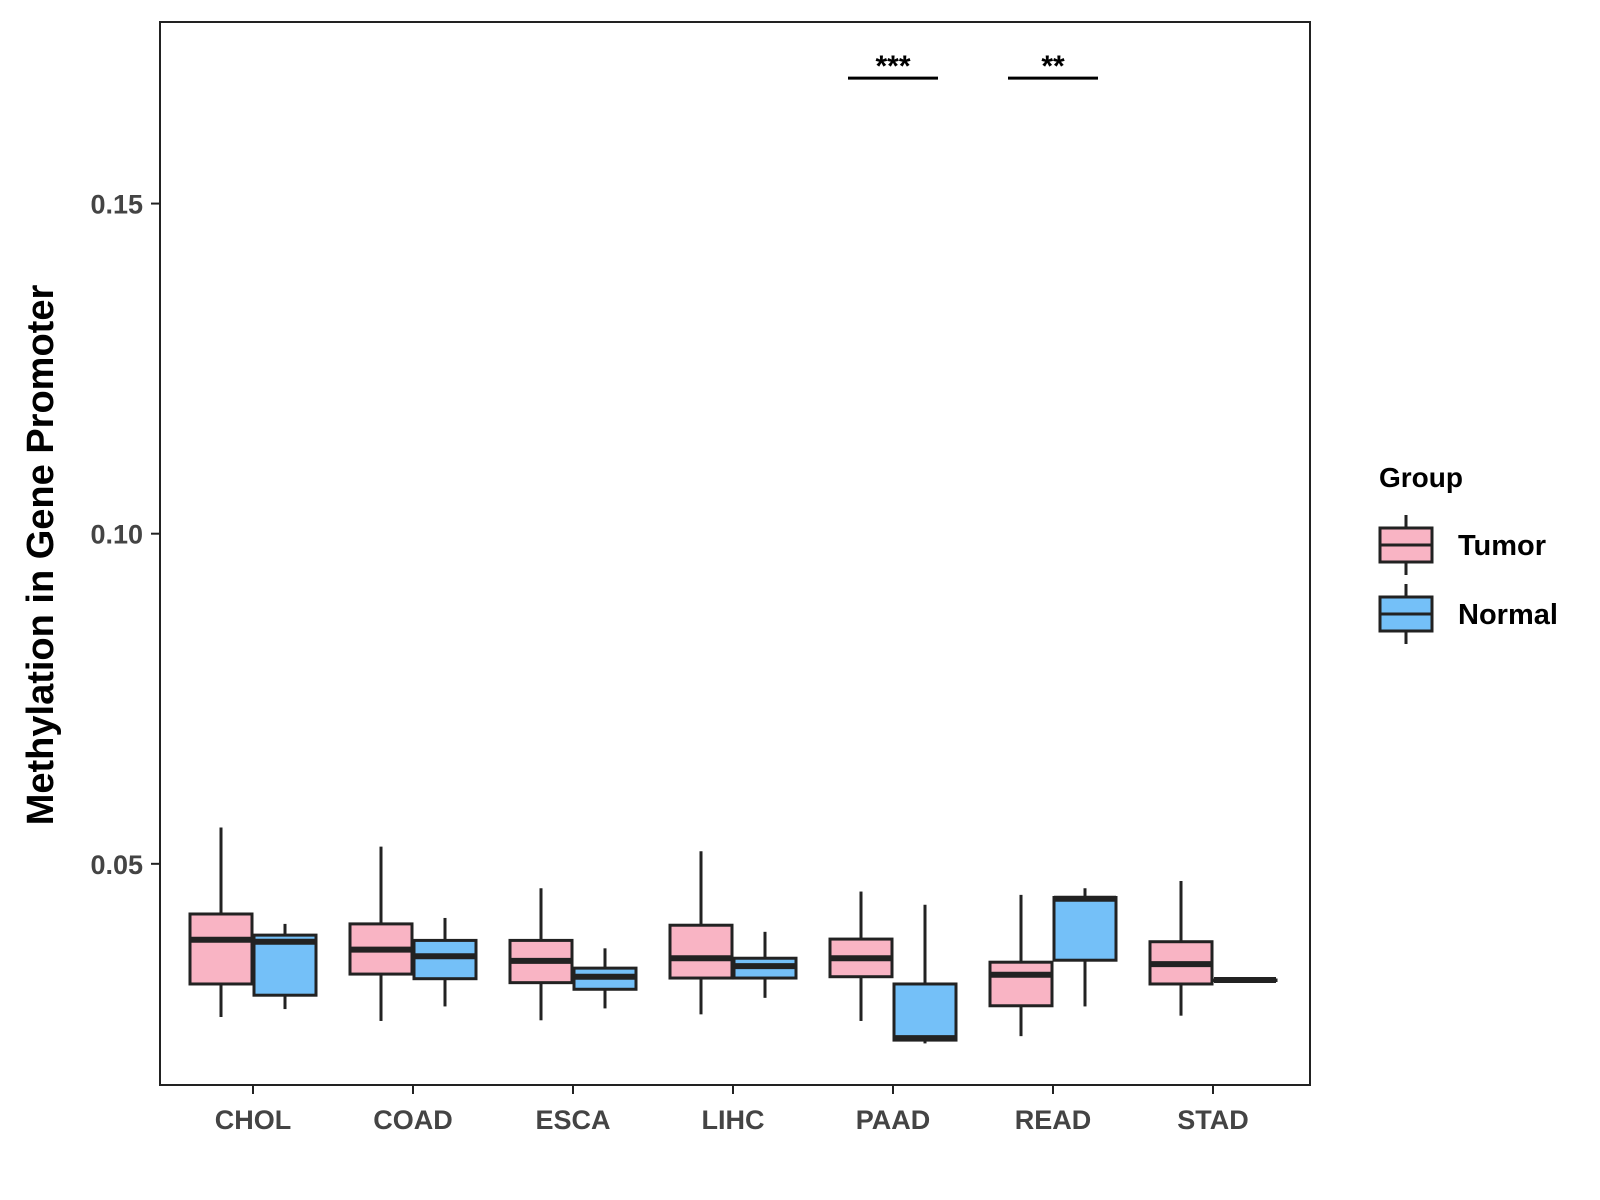 This screenshot has width=1600, height=1200. Describe the element at coordinates (116, 865) in the screenshot. I see `y-tick-label: 0.05` at that location.